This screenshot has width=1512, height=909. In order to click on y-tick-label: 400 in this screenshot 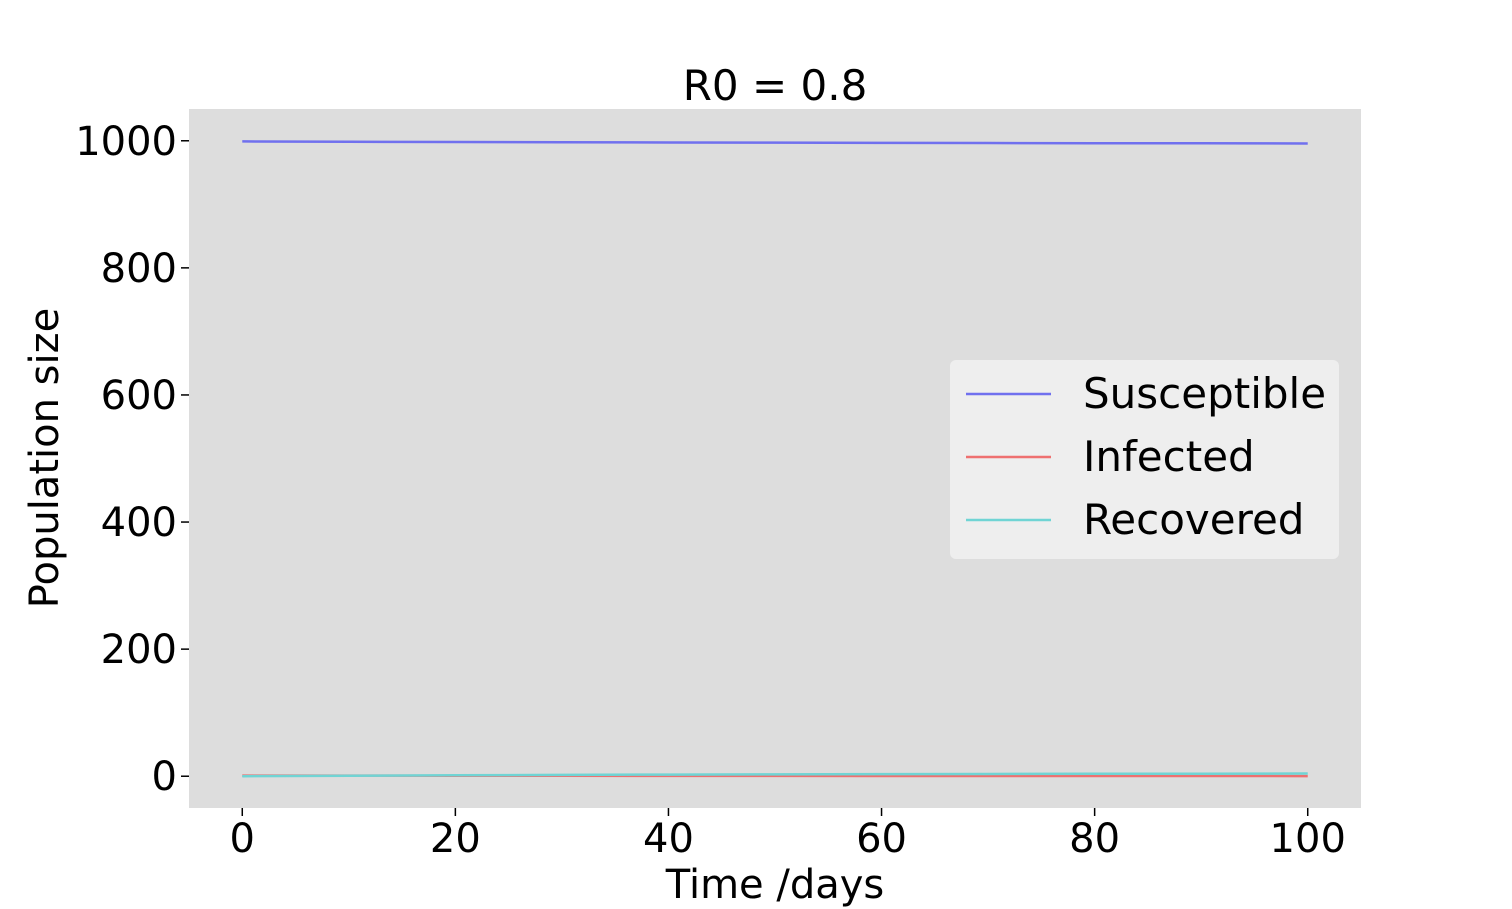, I will do `click(139, 523)`.